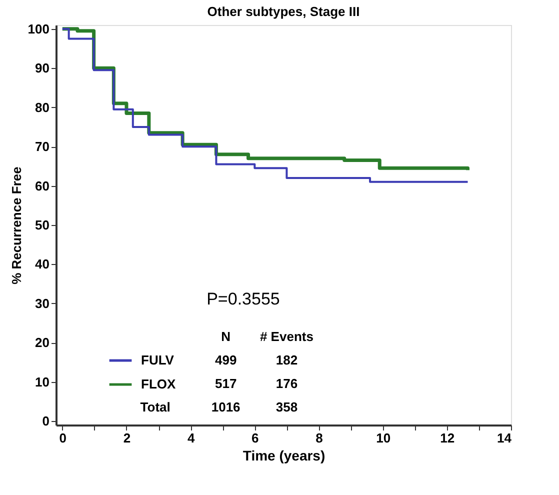 The height and width of the screenshot is (495, 559). Describe the element at coordinates (287, 383) in the screenshot. I see `annotation: 176` at that location.